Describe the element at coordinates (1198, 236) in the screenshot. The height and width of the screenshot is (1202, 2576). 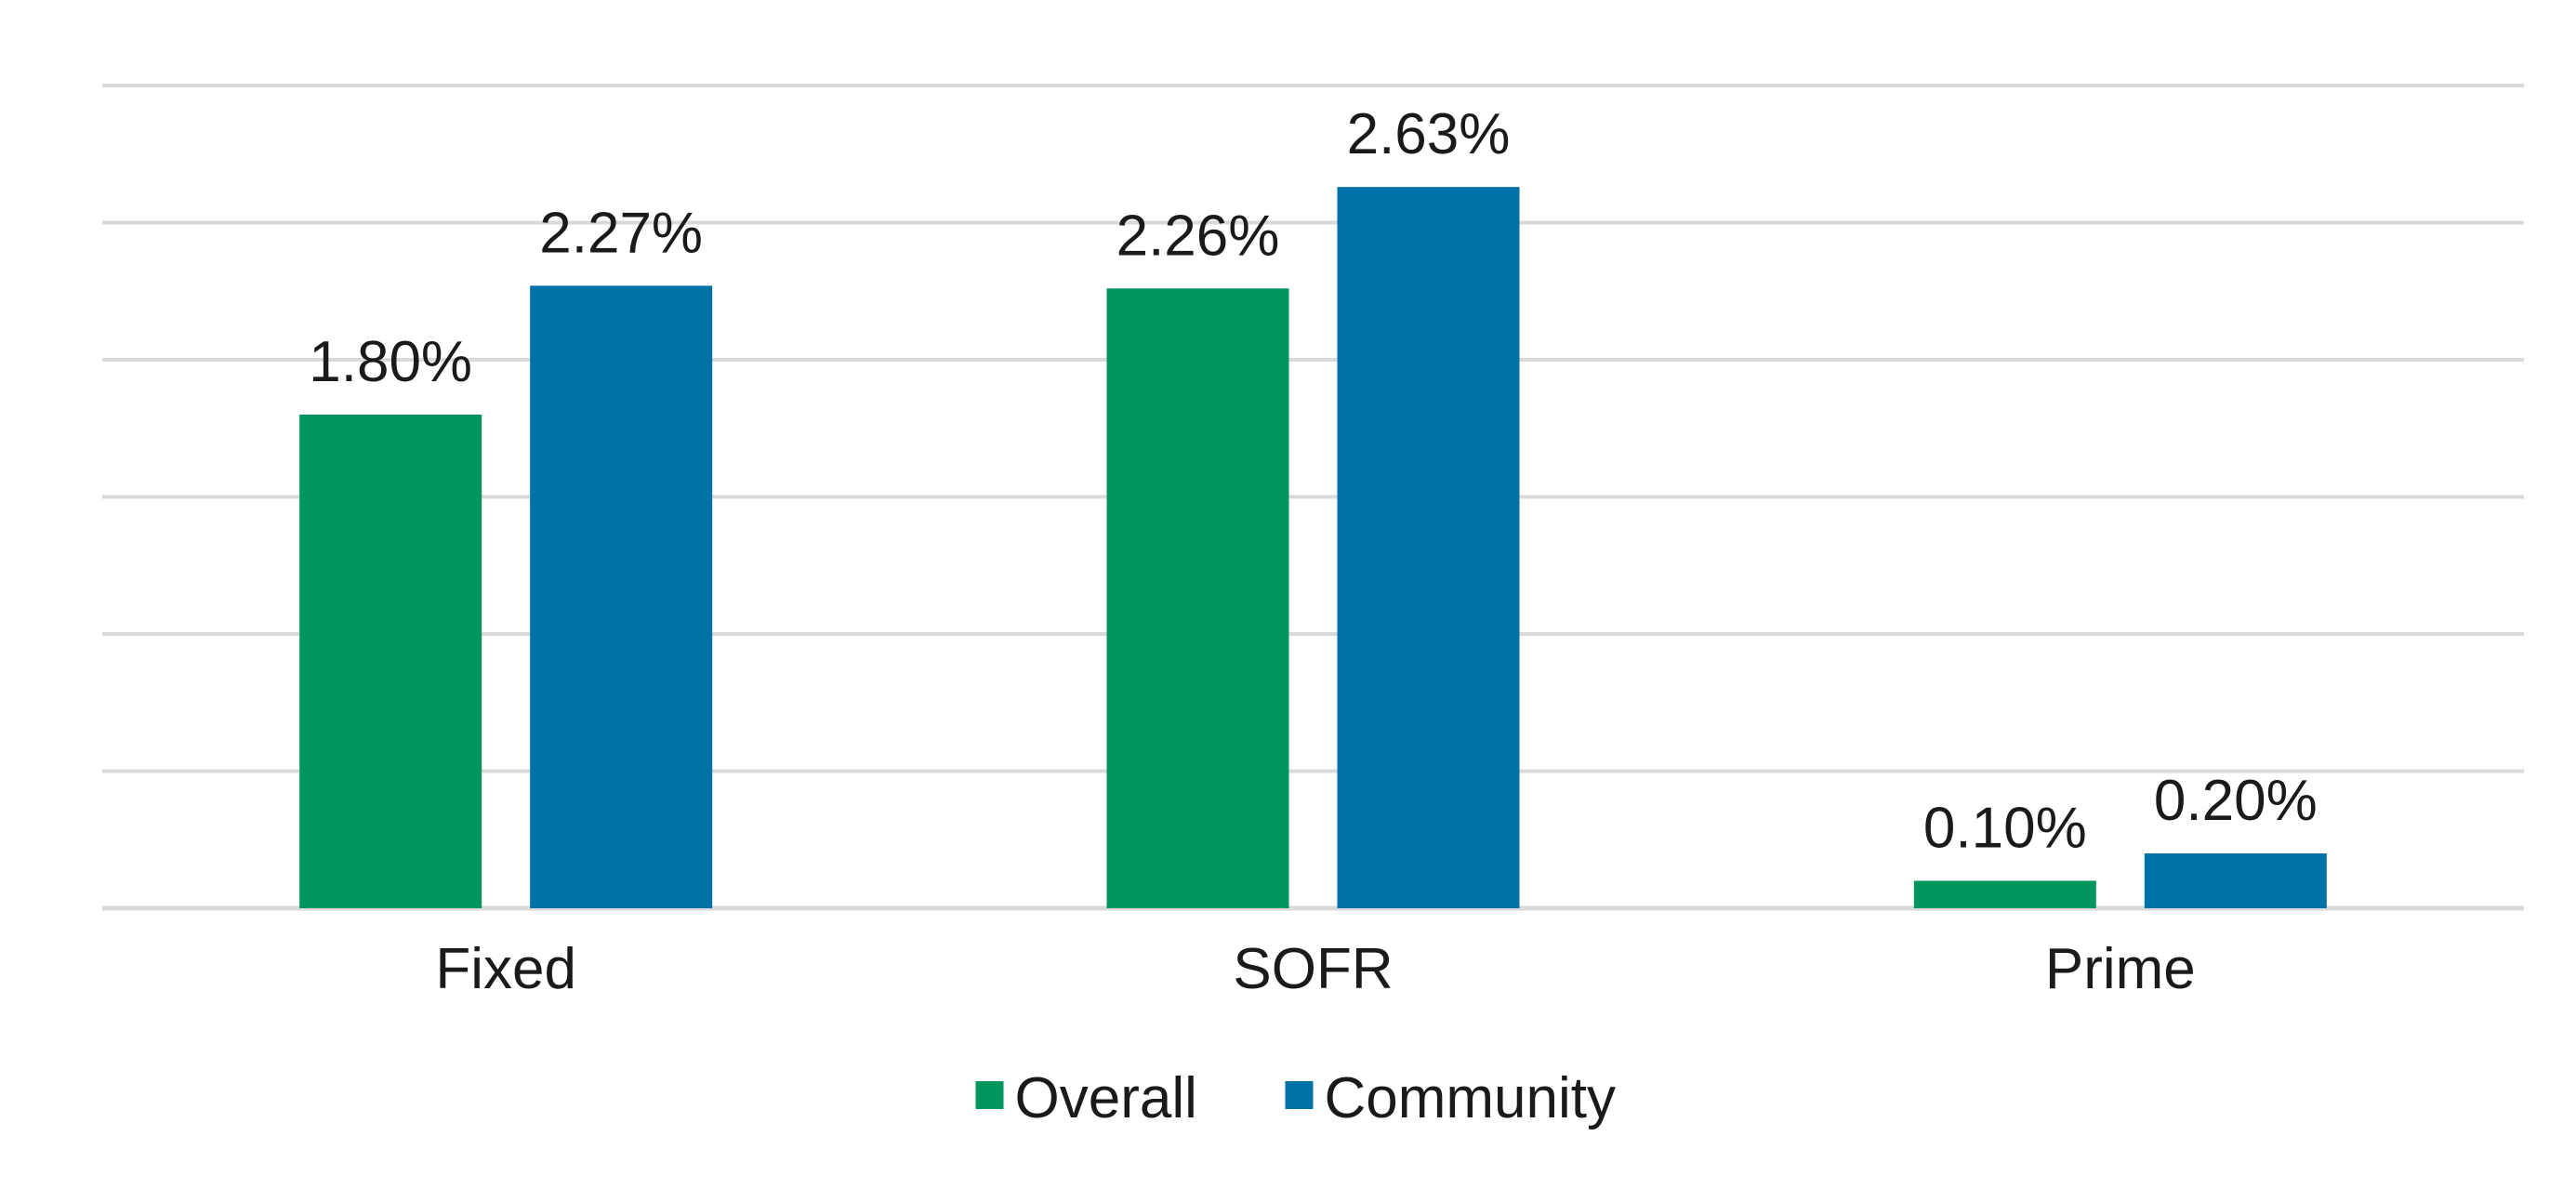
I see `data-label-overall-sofr: 2.26%` at that location.